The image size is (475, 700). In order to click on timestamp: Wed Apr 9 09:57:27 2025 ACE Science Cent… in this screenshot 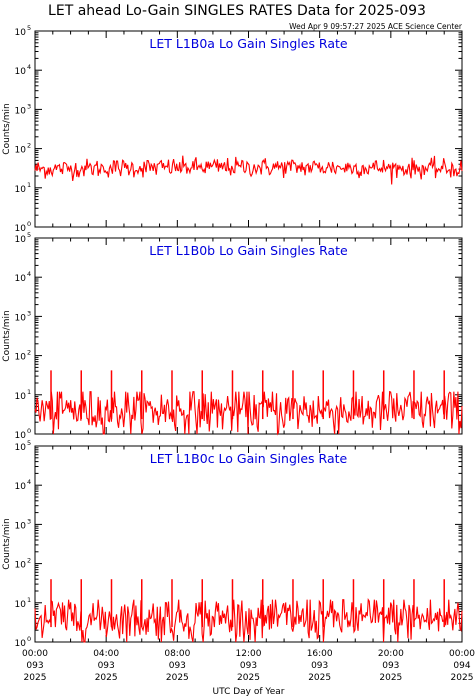, I will do `click(376, 26)`.